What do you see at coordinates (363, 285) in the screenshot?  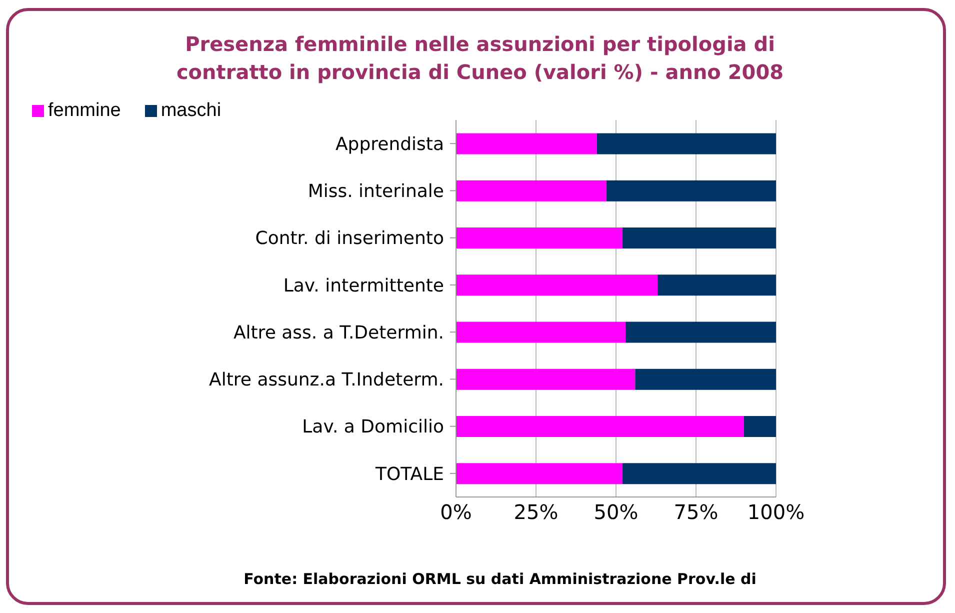 I see `y-tick-label: Lav. intermittente` at bounding box center [363, 285].